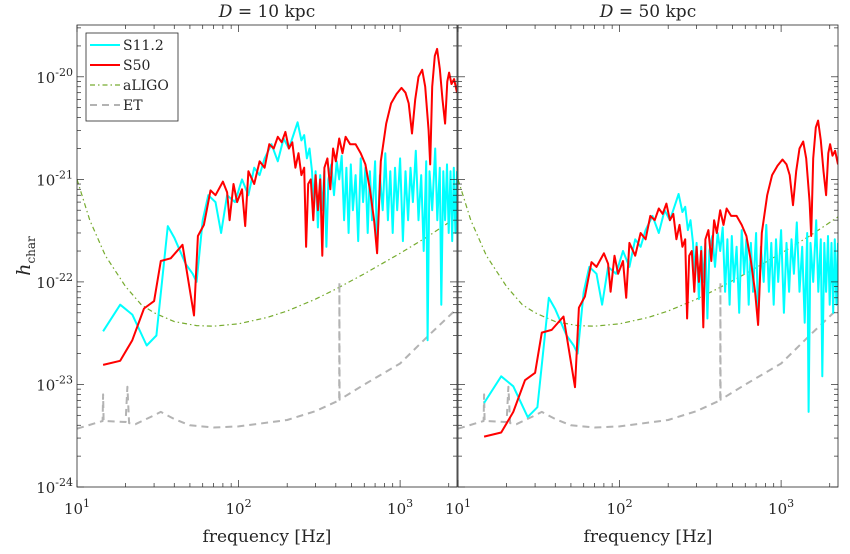 The height and width of the screenshot is (554, 850). I want to click on y-axis-label: hchar, so click(25, 256).